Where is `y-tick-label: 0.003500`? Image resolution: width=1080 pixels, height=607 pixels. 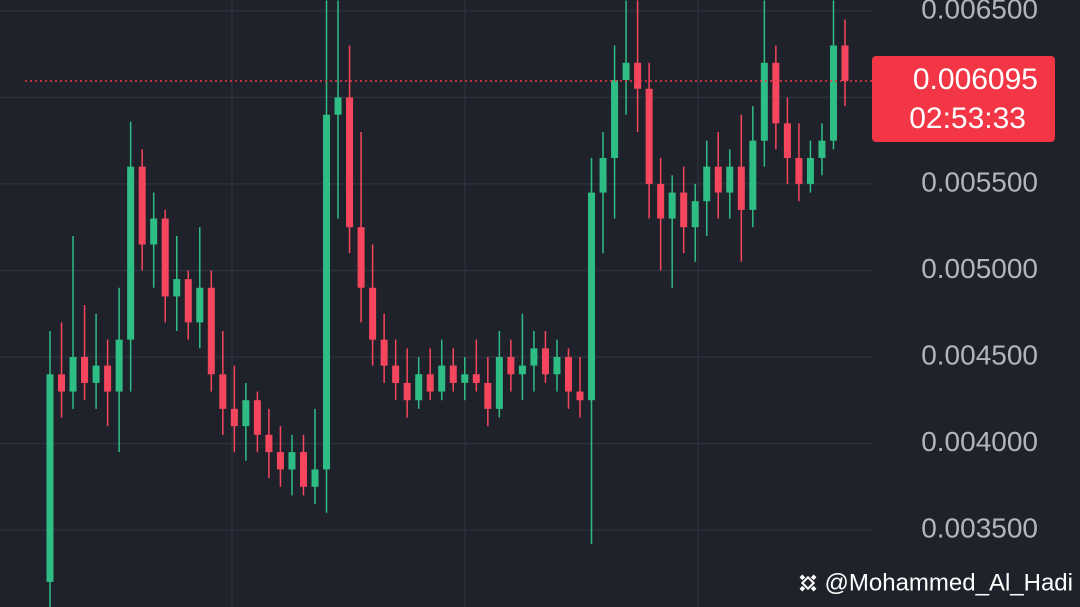 y-tick-label: 0.003500 is located at coordinates (979, 527).